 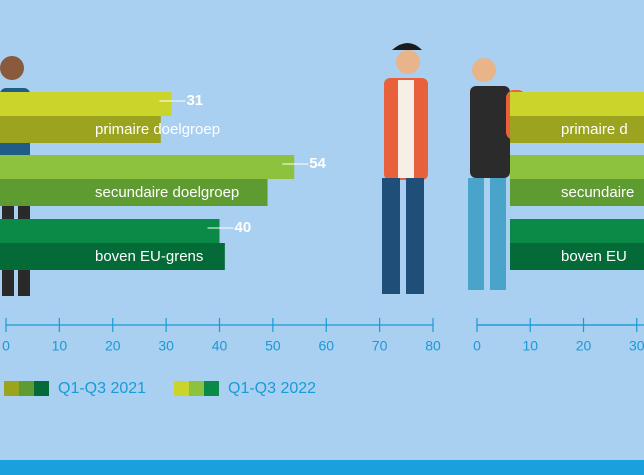 I want to click on illustration-man, so click(x=405, y=168).